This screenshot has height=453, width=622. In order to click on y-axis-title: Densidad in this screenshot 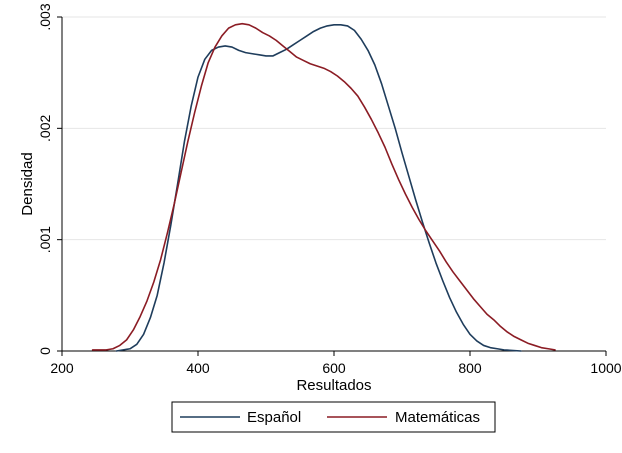, I will do `click(27, 183)`.